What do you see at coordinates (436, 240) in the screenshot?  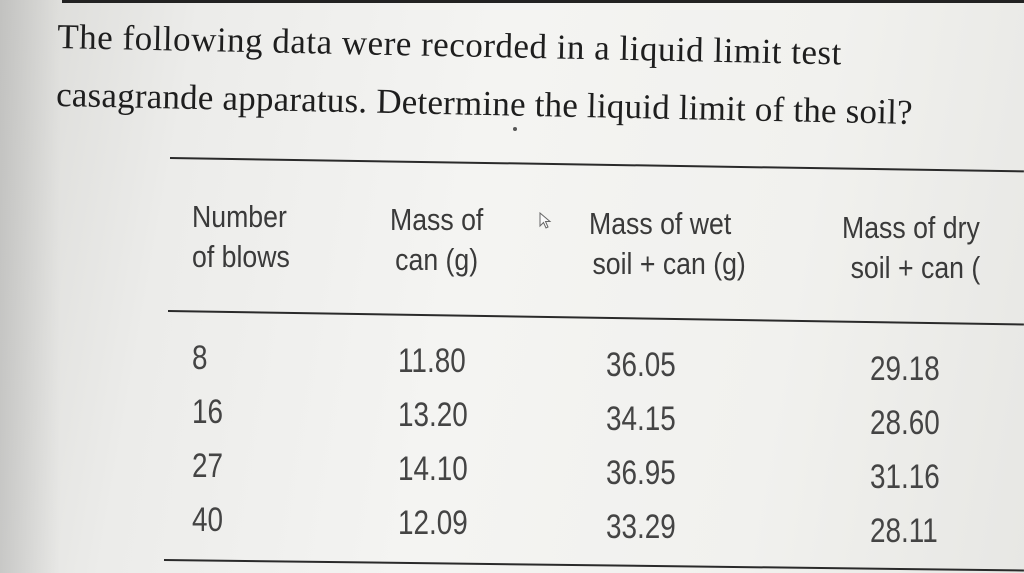 I see `header-mass-of-can: Mass of can (g)` at bounding box center [436, 240].